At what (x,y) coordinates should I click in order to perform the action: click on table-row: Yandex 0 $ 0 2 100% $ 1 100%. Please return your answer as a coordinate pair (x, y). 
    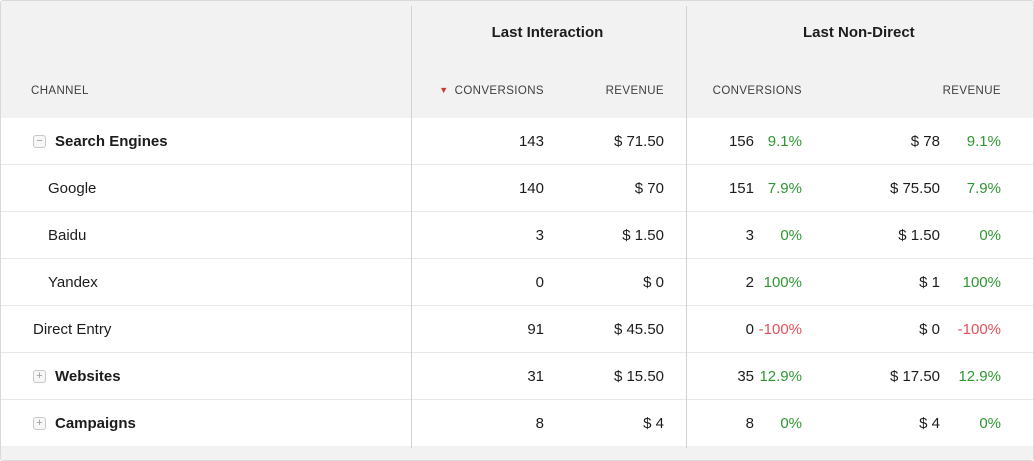
    Looking at the image, I should click on (517, 282).